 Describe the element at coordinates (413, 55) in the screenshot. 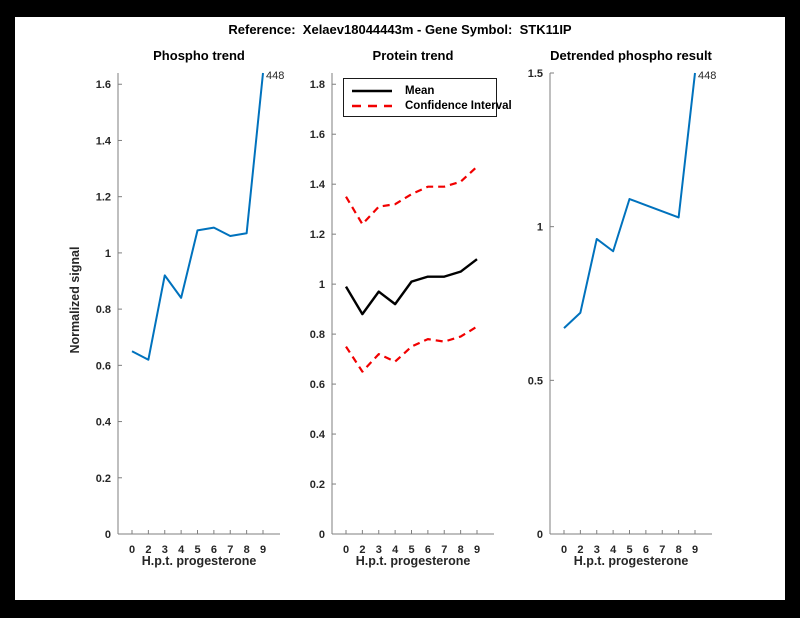

I see `subplot-title-protein-trend: Protein trend` at that location.